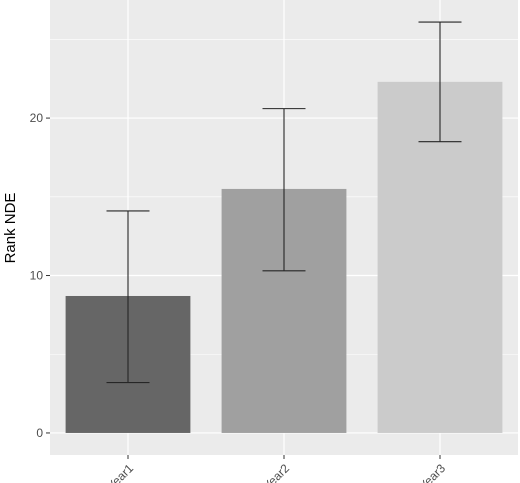  I want to click on y-axis-ticks: 0 10 20, so click(40, 275).